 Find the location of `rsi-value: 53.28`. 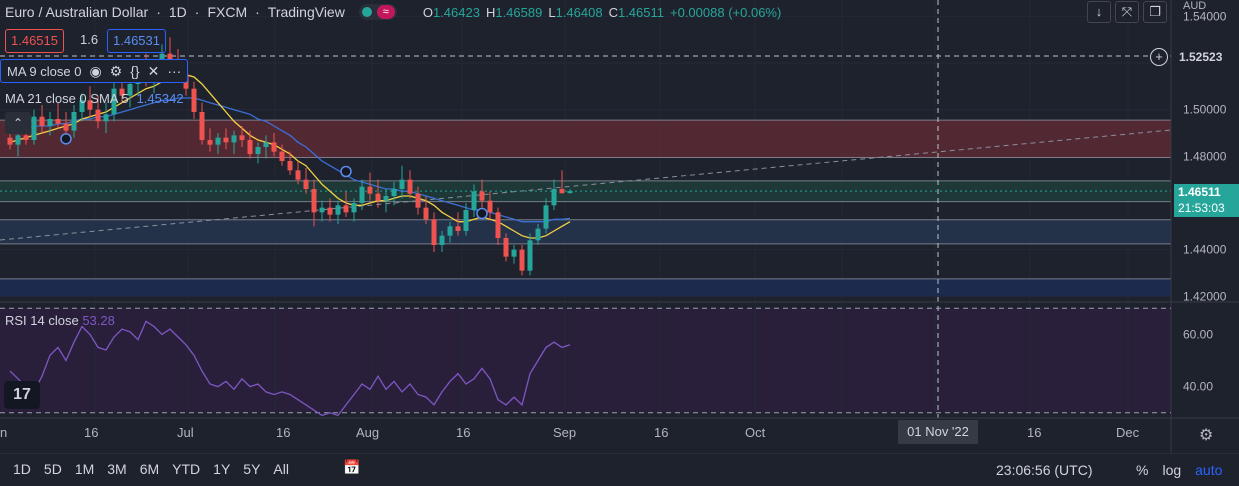

rsi-value: 53.28 is located at coordinates (98, 320).